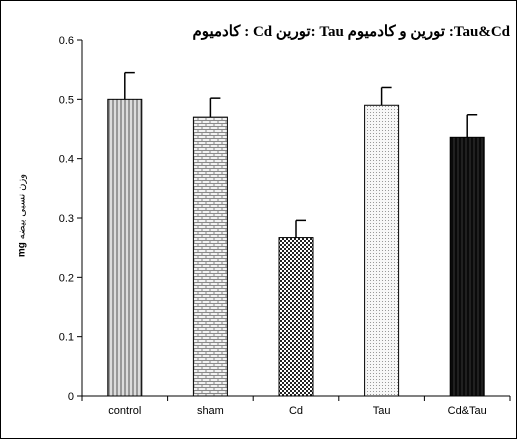  What do you see at coordinates (66, 219) in the screenshot?
I see `y-tick-label: 0.3` at bounding box center [66, 219].